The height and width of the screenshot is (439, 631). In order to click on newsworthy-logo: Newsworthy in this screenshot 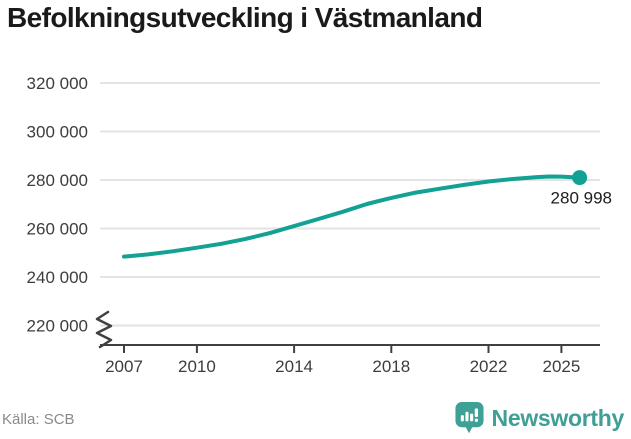, I will do `click(539, 418)`.